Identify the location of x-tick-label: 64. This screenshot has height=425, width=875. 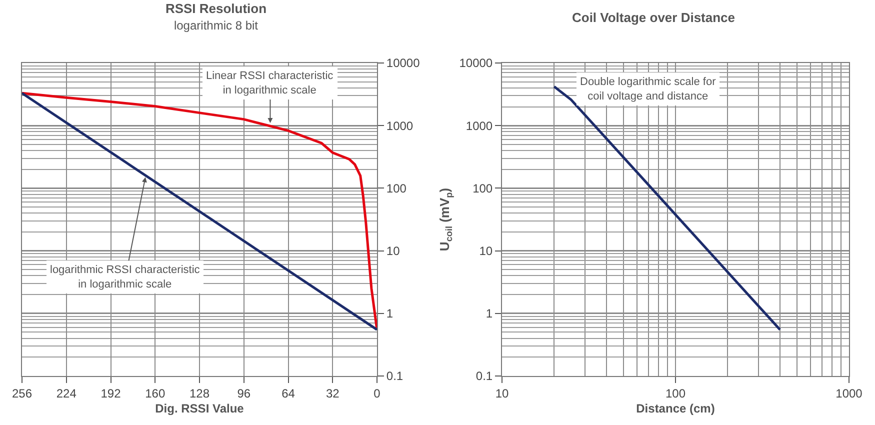
(289, 393).